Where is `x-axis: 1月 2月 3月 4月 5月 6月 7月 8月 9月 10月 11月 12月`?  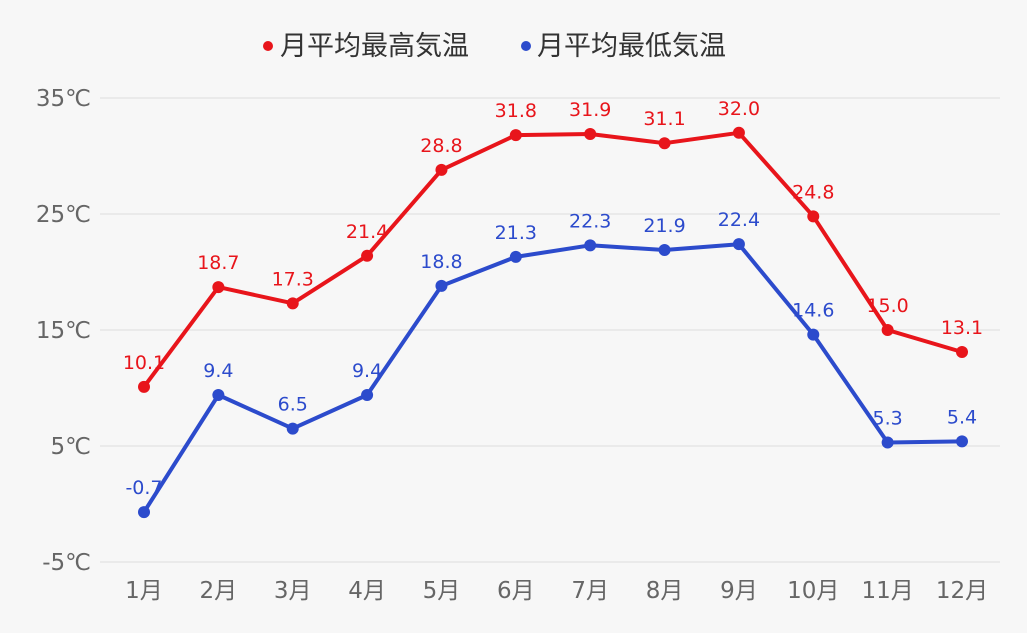 x-axis: 1月 2月 3月 4月 5月 6月 7月 8月 9月 10月 11月 12月 is located at coordinates (556, 591).